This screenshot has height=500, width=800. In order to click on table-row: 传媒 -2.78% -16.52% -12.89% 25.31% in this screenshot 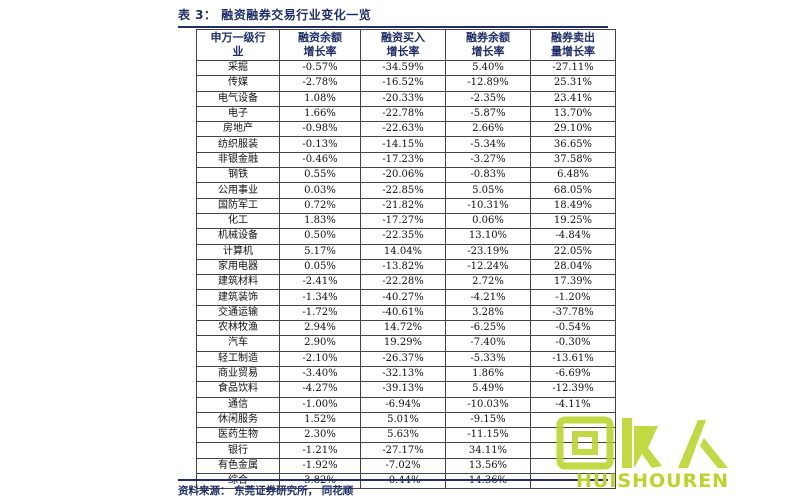, I will do `click(406, 83)`.